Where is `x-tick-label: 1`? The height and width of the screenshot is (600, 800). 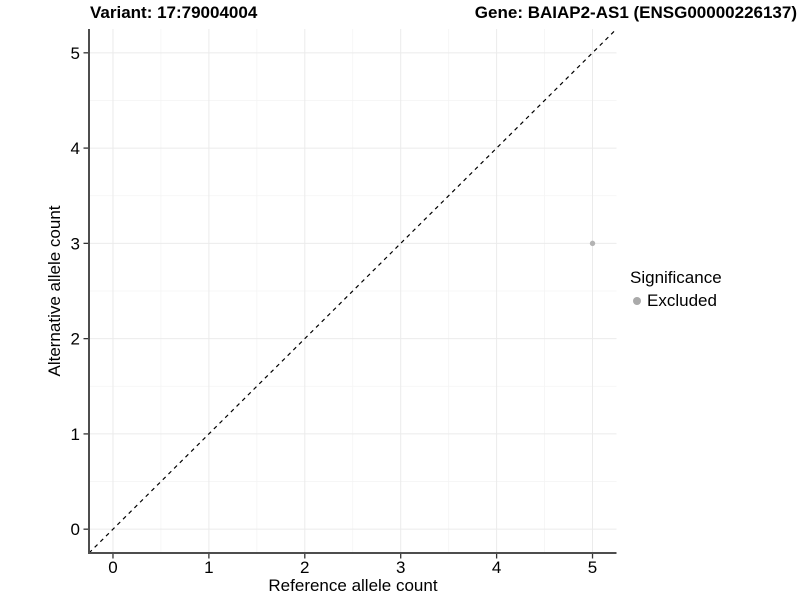 x-tick-label: 1 is located at coordinates (208, 567).